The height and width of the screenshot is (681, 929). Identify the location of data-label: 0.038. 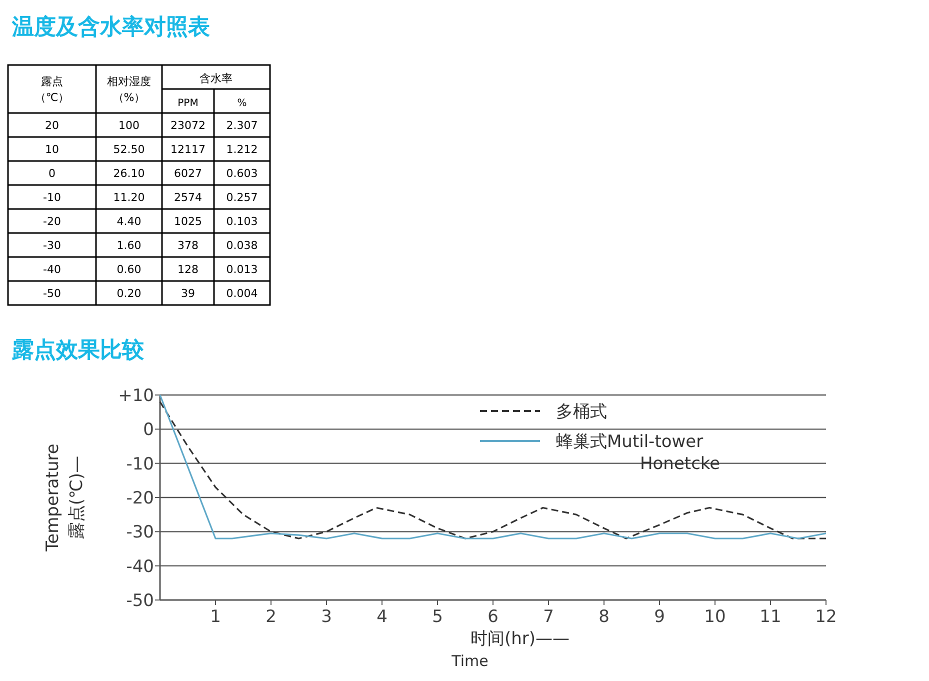
(242, 245).